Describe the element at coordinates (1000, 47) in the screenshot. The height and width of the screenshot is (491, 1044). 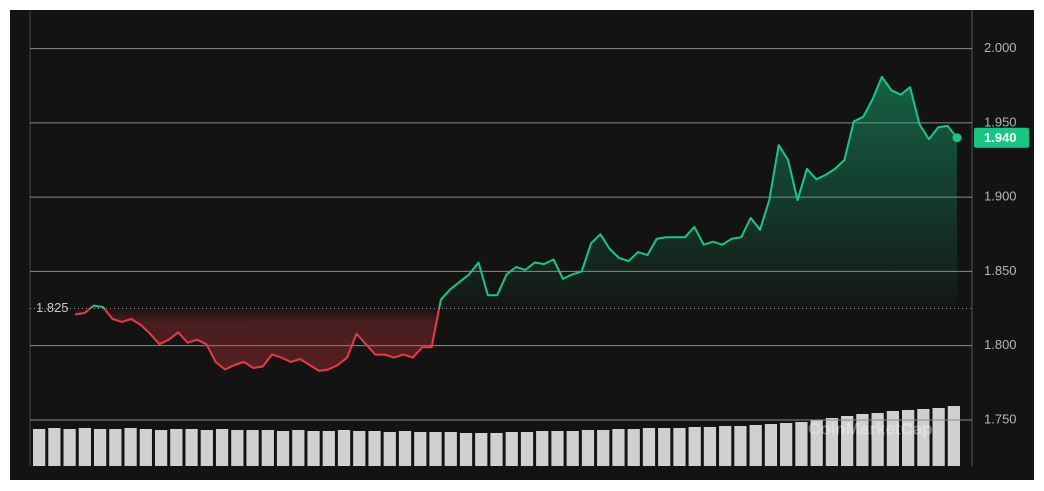
I see `y-tick-label: 2.000` at that location.